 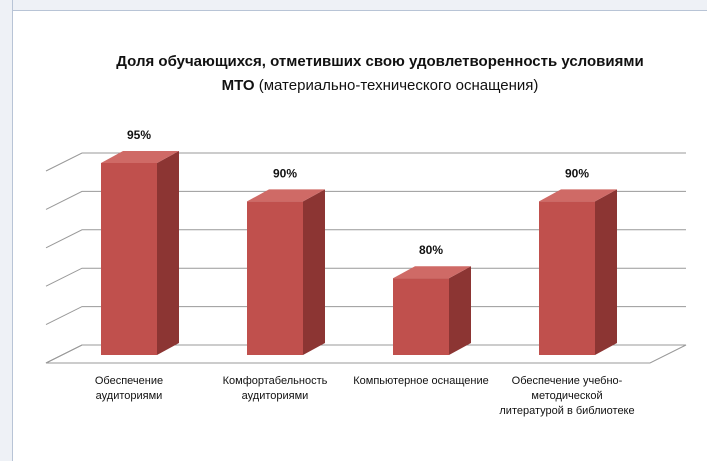 What do you see at coordinates (421, 381) in the screenshot?
I see `x-tick-label: Компьютерное оснащение` at bounding box center [421, 381].